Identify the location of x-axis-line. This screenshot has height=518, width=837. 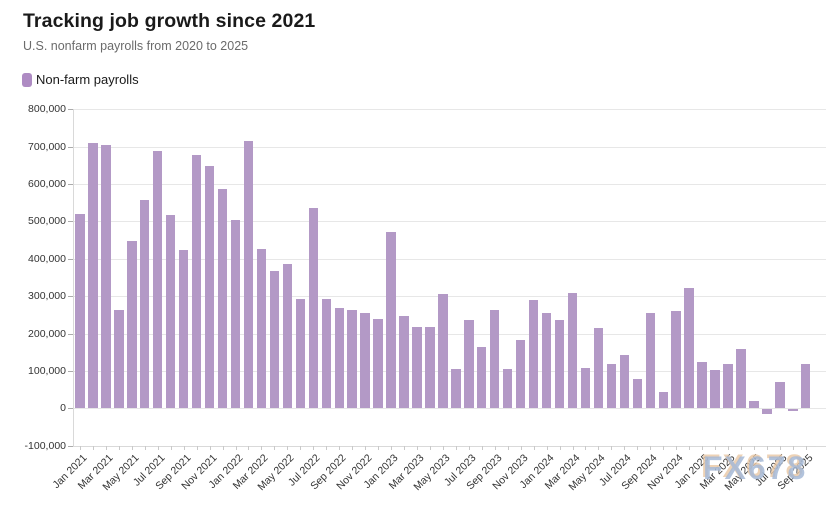
(449, 446).